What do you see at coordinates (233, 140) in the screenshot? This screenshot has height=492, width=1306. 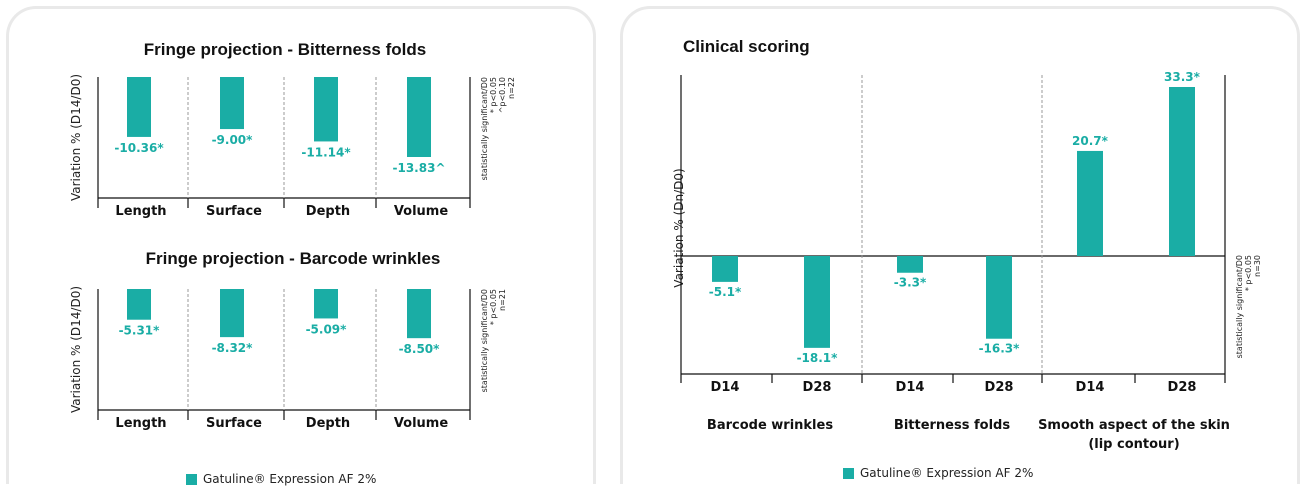 I see `data-label: -9.00*` at bounding box center [233, 140].